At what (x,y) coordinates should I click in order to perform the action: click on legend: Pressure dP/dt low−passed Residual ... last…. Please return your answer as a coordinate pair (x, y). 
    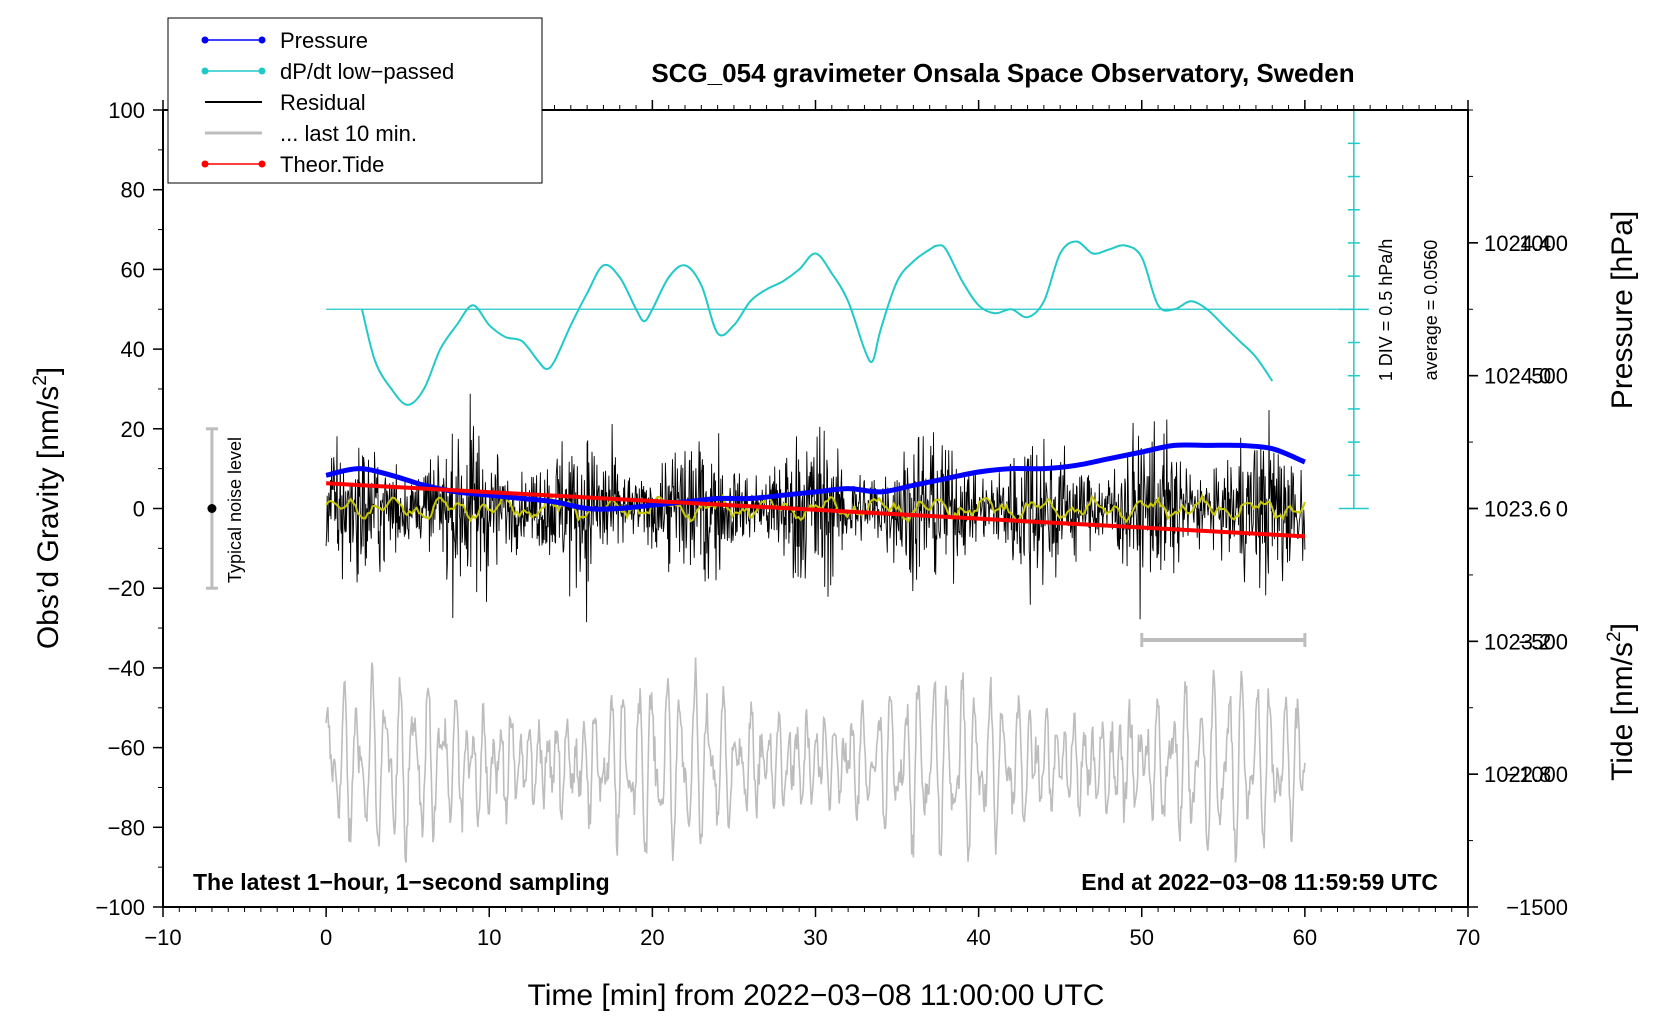
    Looking at the image, I should click on (355, 100).